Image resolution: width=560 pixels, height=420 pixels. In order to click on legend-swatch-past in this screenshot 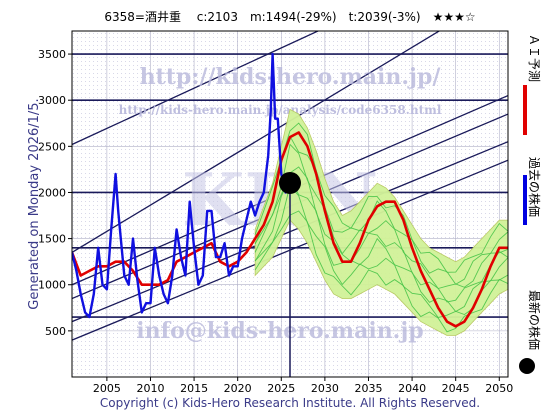, I will do `click(525, 200)`.